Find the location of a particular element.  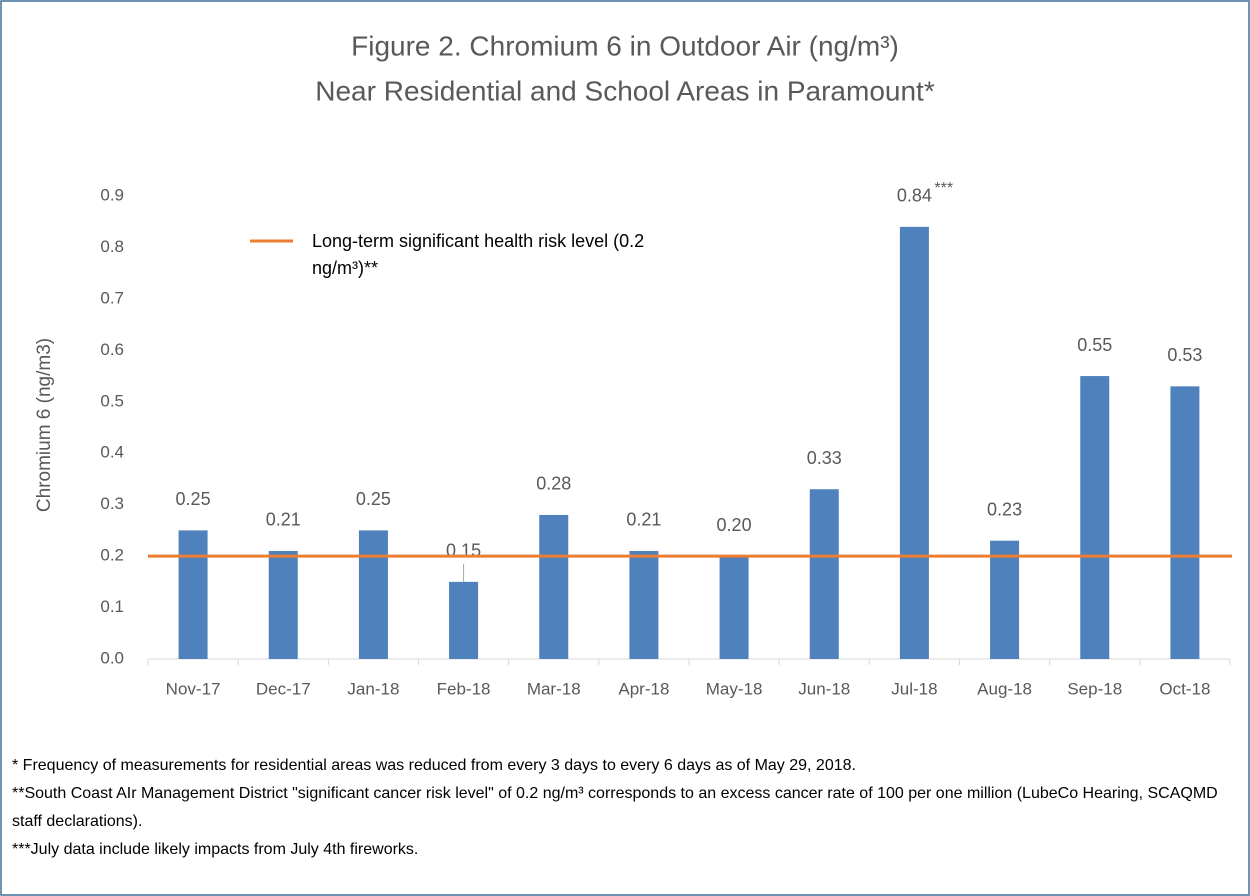

y-tick-label: 0.2 is located at coordinates (112, 555).